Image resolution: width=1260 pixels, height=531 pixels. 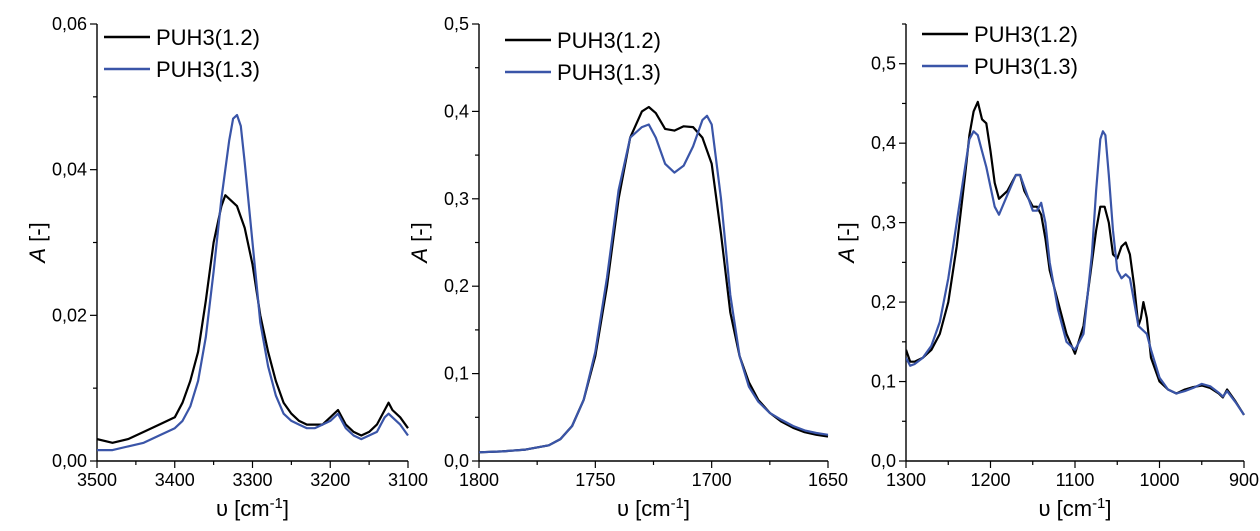 What do you see at coordinates (175, 480) in the screenshot?
I see `x-tick-label: 3400` at bounding box center [175, 480].